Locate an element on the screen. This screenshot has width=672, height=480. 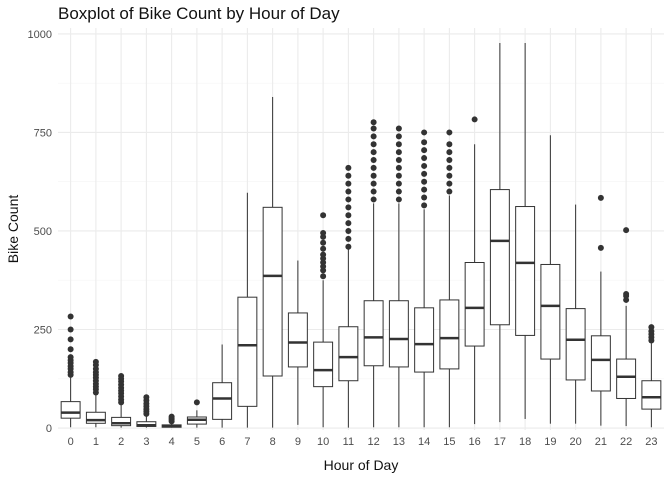
x-tick-label: 18 is located at coordinates (525, 442).